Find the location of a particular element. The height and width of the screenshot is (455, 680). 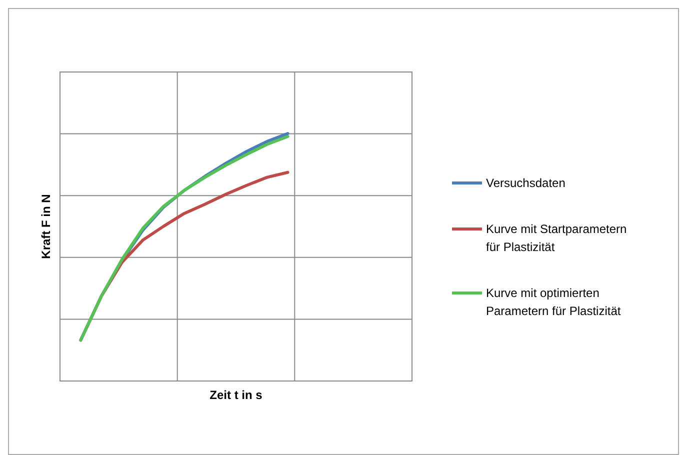

x-axis-title: Zeit t in s is located at coordinates (236, 395).